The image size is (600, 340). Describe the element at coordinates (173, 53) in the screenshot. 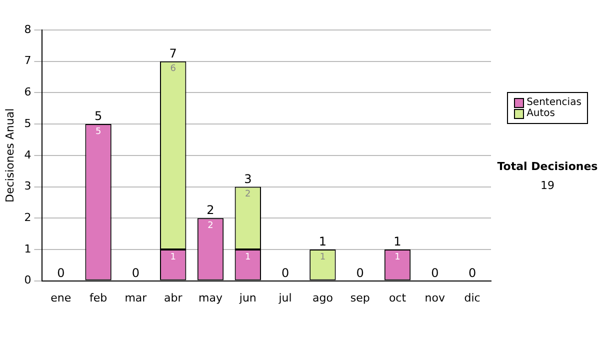

I see `total-label: 7` at that location.